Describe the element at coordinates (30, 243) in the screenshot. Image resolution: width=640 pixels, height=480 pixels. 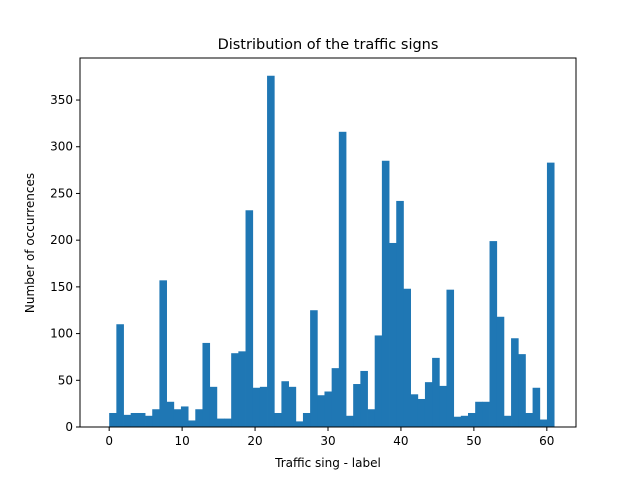
I see `y-axis-label: Number of occurrences` at that location.